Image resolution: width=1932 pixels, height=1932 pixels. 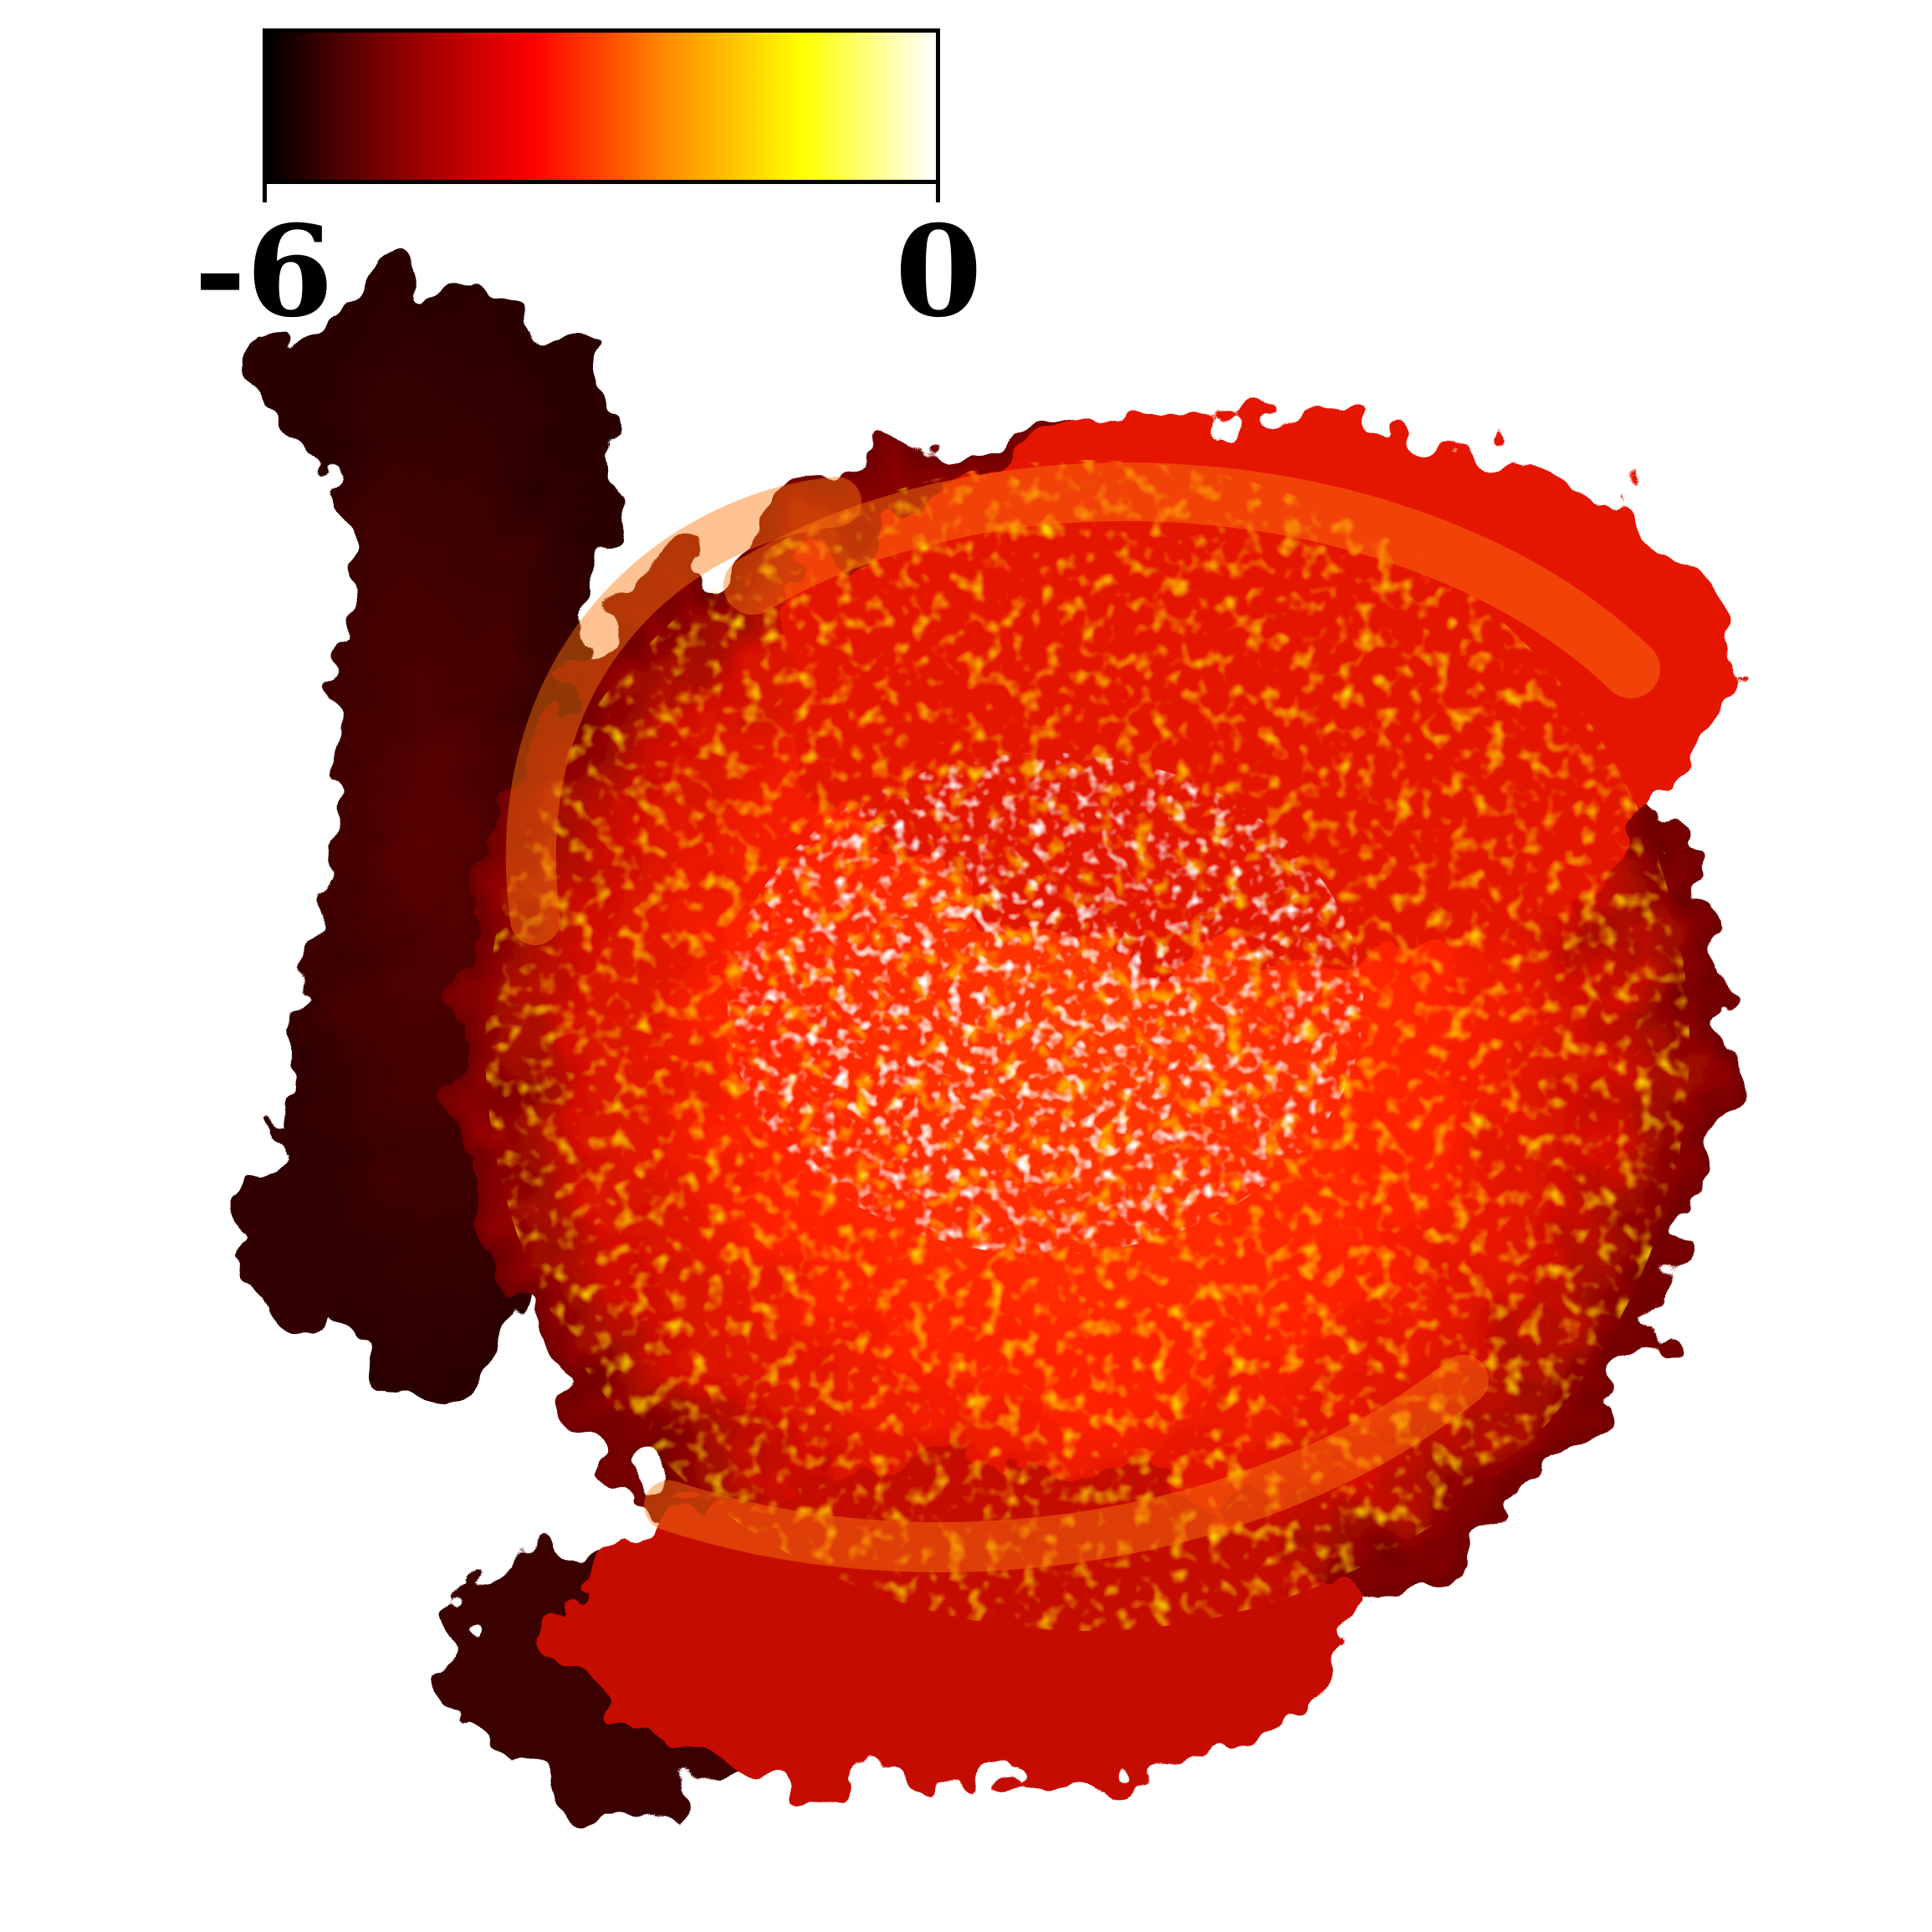 I want to click on colorbar-max-label: 0, so click(x=938, y=271).